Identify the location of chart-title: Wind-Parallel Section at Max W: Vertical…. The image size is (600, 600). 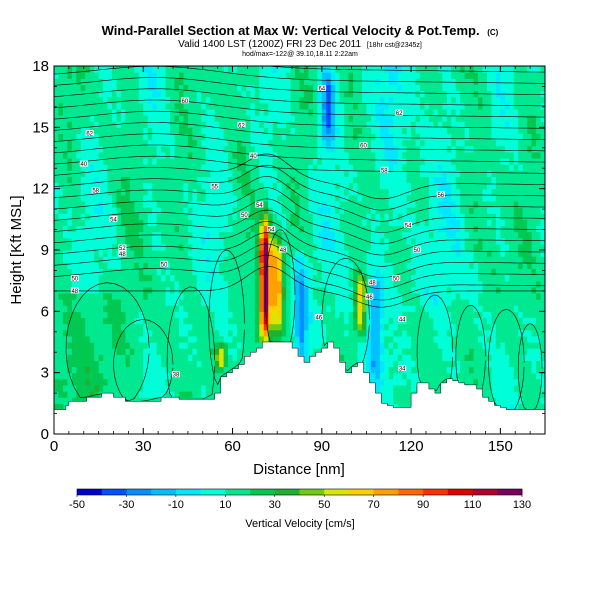
(300, 30).